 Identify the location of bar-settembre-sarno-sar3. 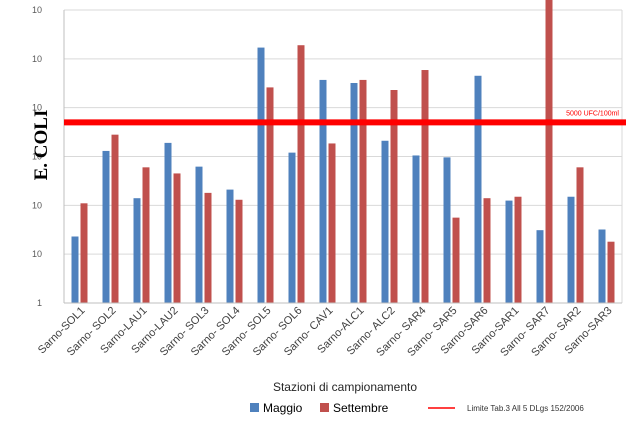
(611, 272).